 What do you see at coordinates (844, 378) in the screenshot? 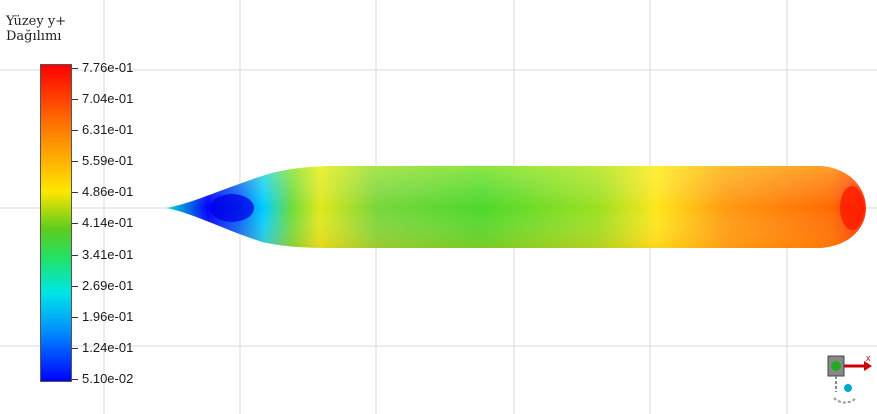
I see `axis-triad-icon: x` at bounding box center [844, 378].